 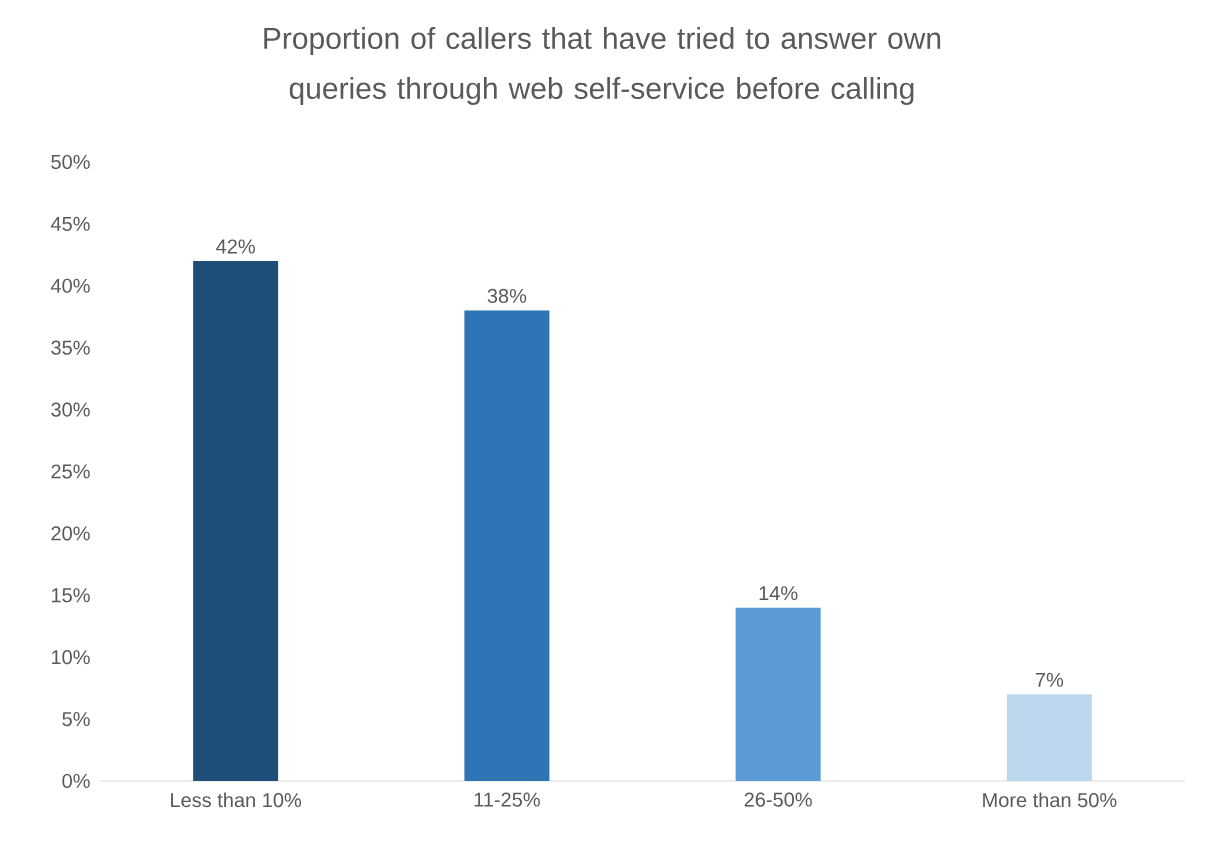 I want to click on y-tick-label: 5%, so click(x=76, y=719).